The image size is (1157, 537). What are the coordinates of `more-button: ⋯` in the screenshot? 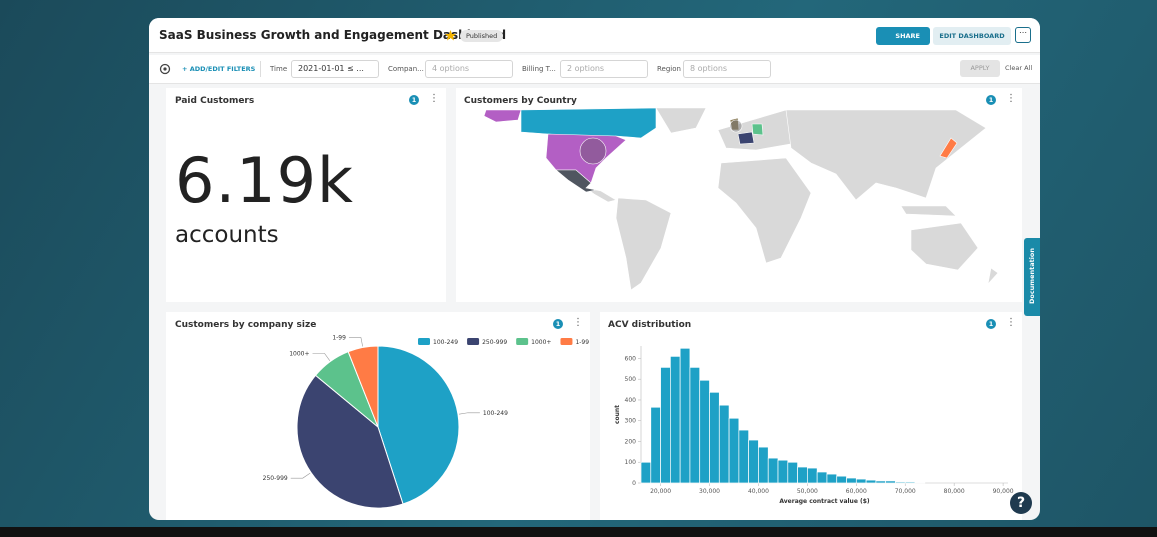 It's located at (1023, 35).